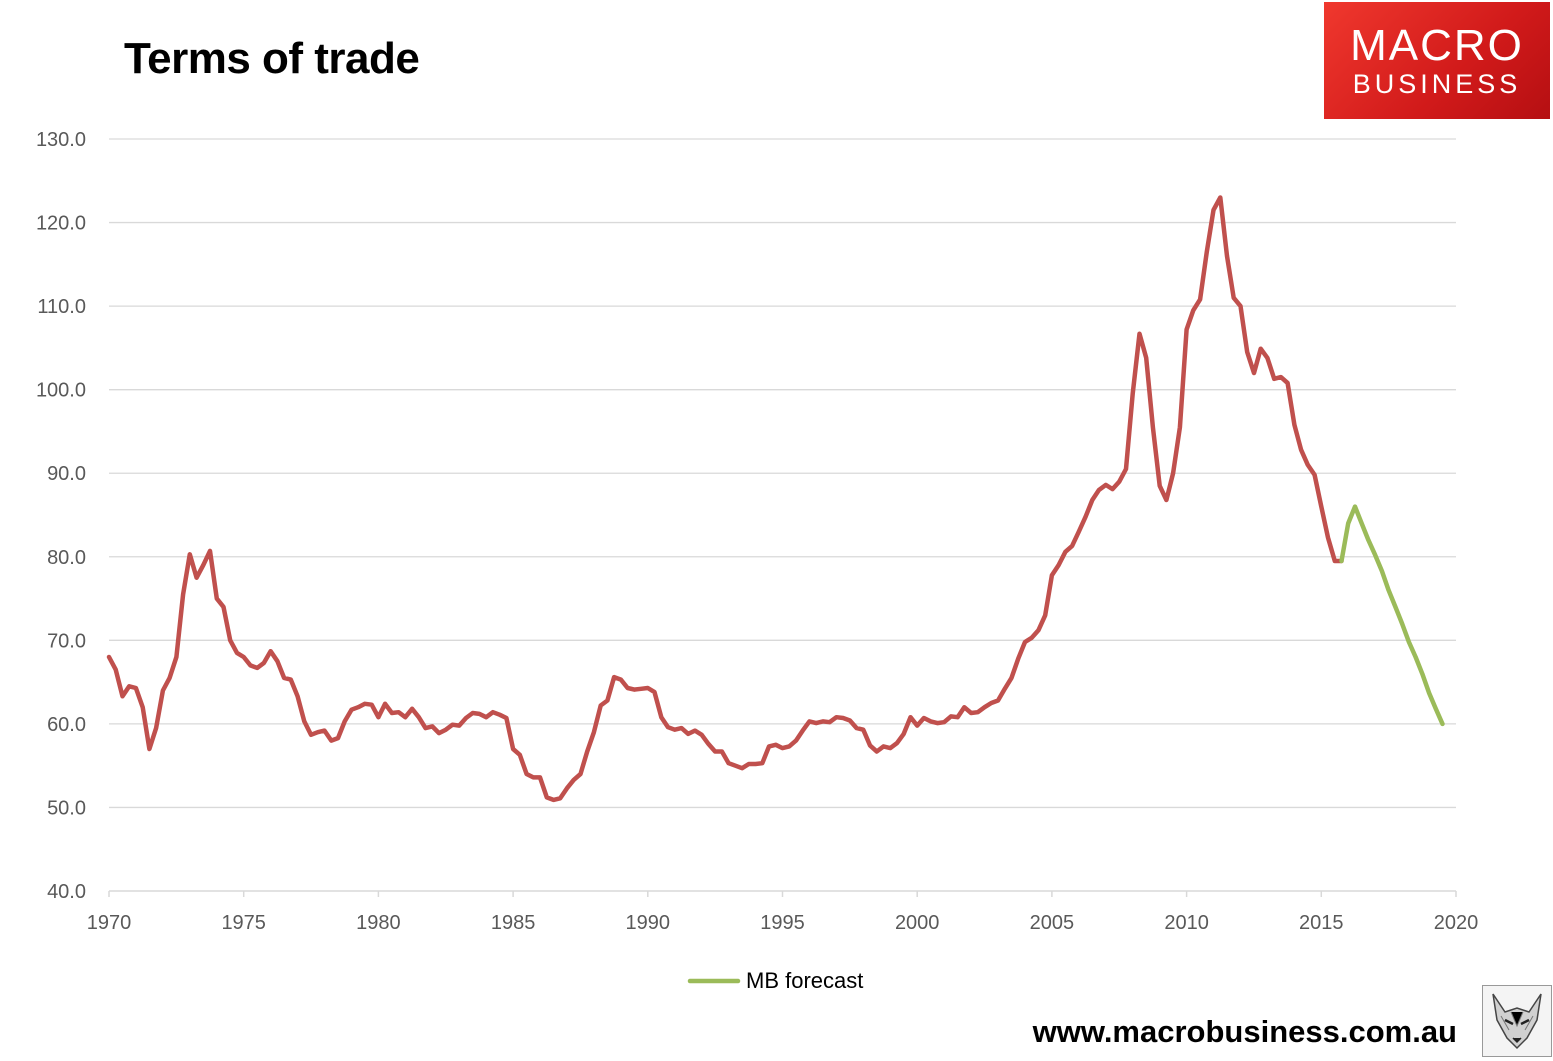 The image size is (1553, 1061). Describe the element at coordinates (1321, 923) in the screenshot. I see `x-tick-label: 2015` at that location.